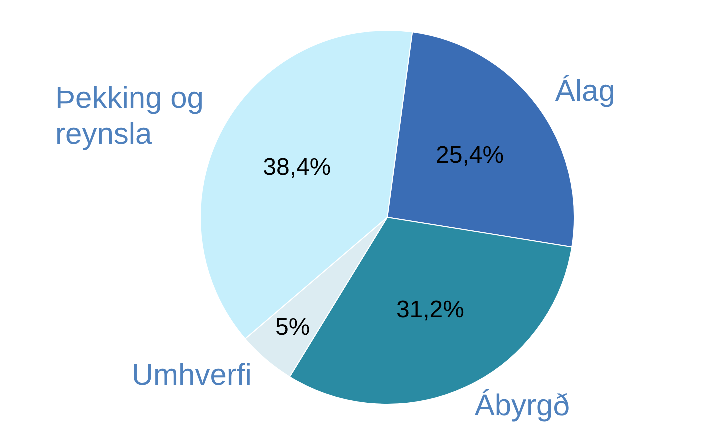 This screenshot has width=725, height=435. Describe the element at coordinates (522, 405) in the screenshot. I see `slice-label: Ábyrgð` at that location.